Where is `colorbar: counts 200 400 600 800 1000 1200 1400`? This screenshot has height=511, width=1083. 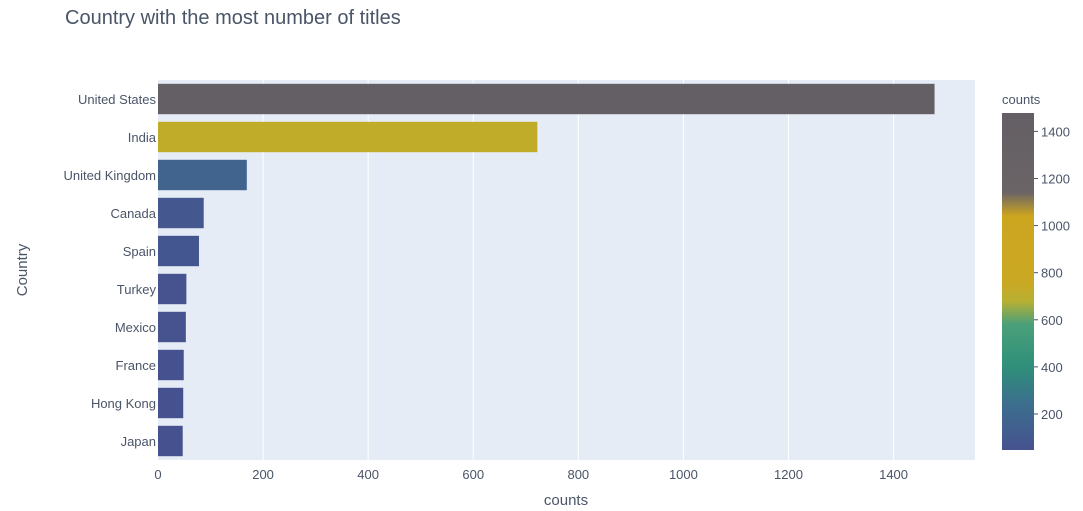
colorbar: counts 200 400 600 800 1000 1200 1400 is located at coordinates (1036, 271).